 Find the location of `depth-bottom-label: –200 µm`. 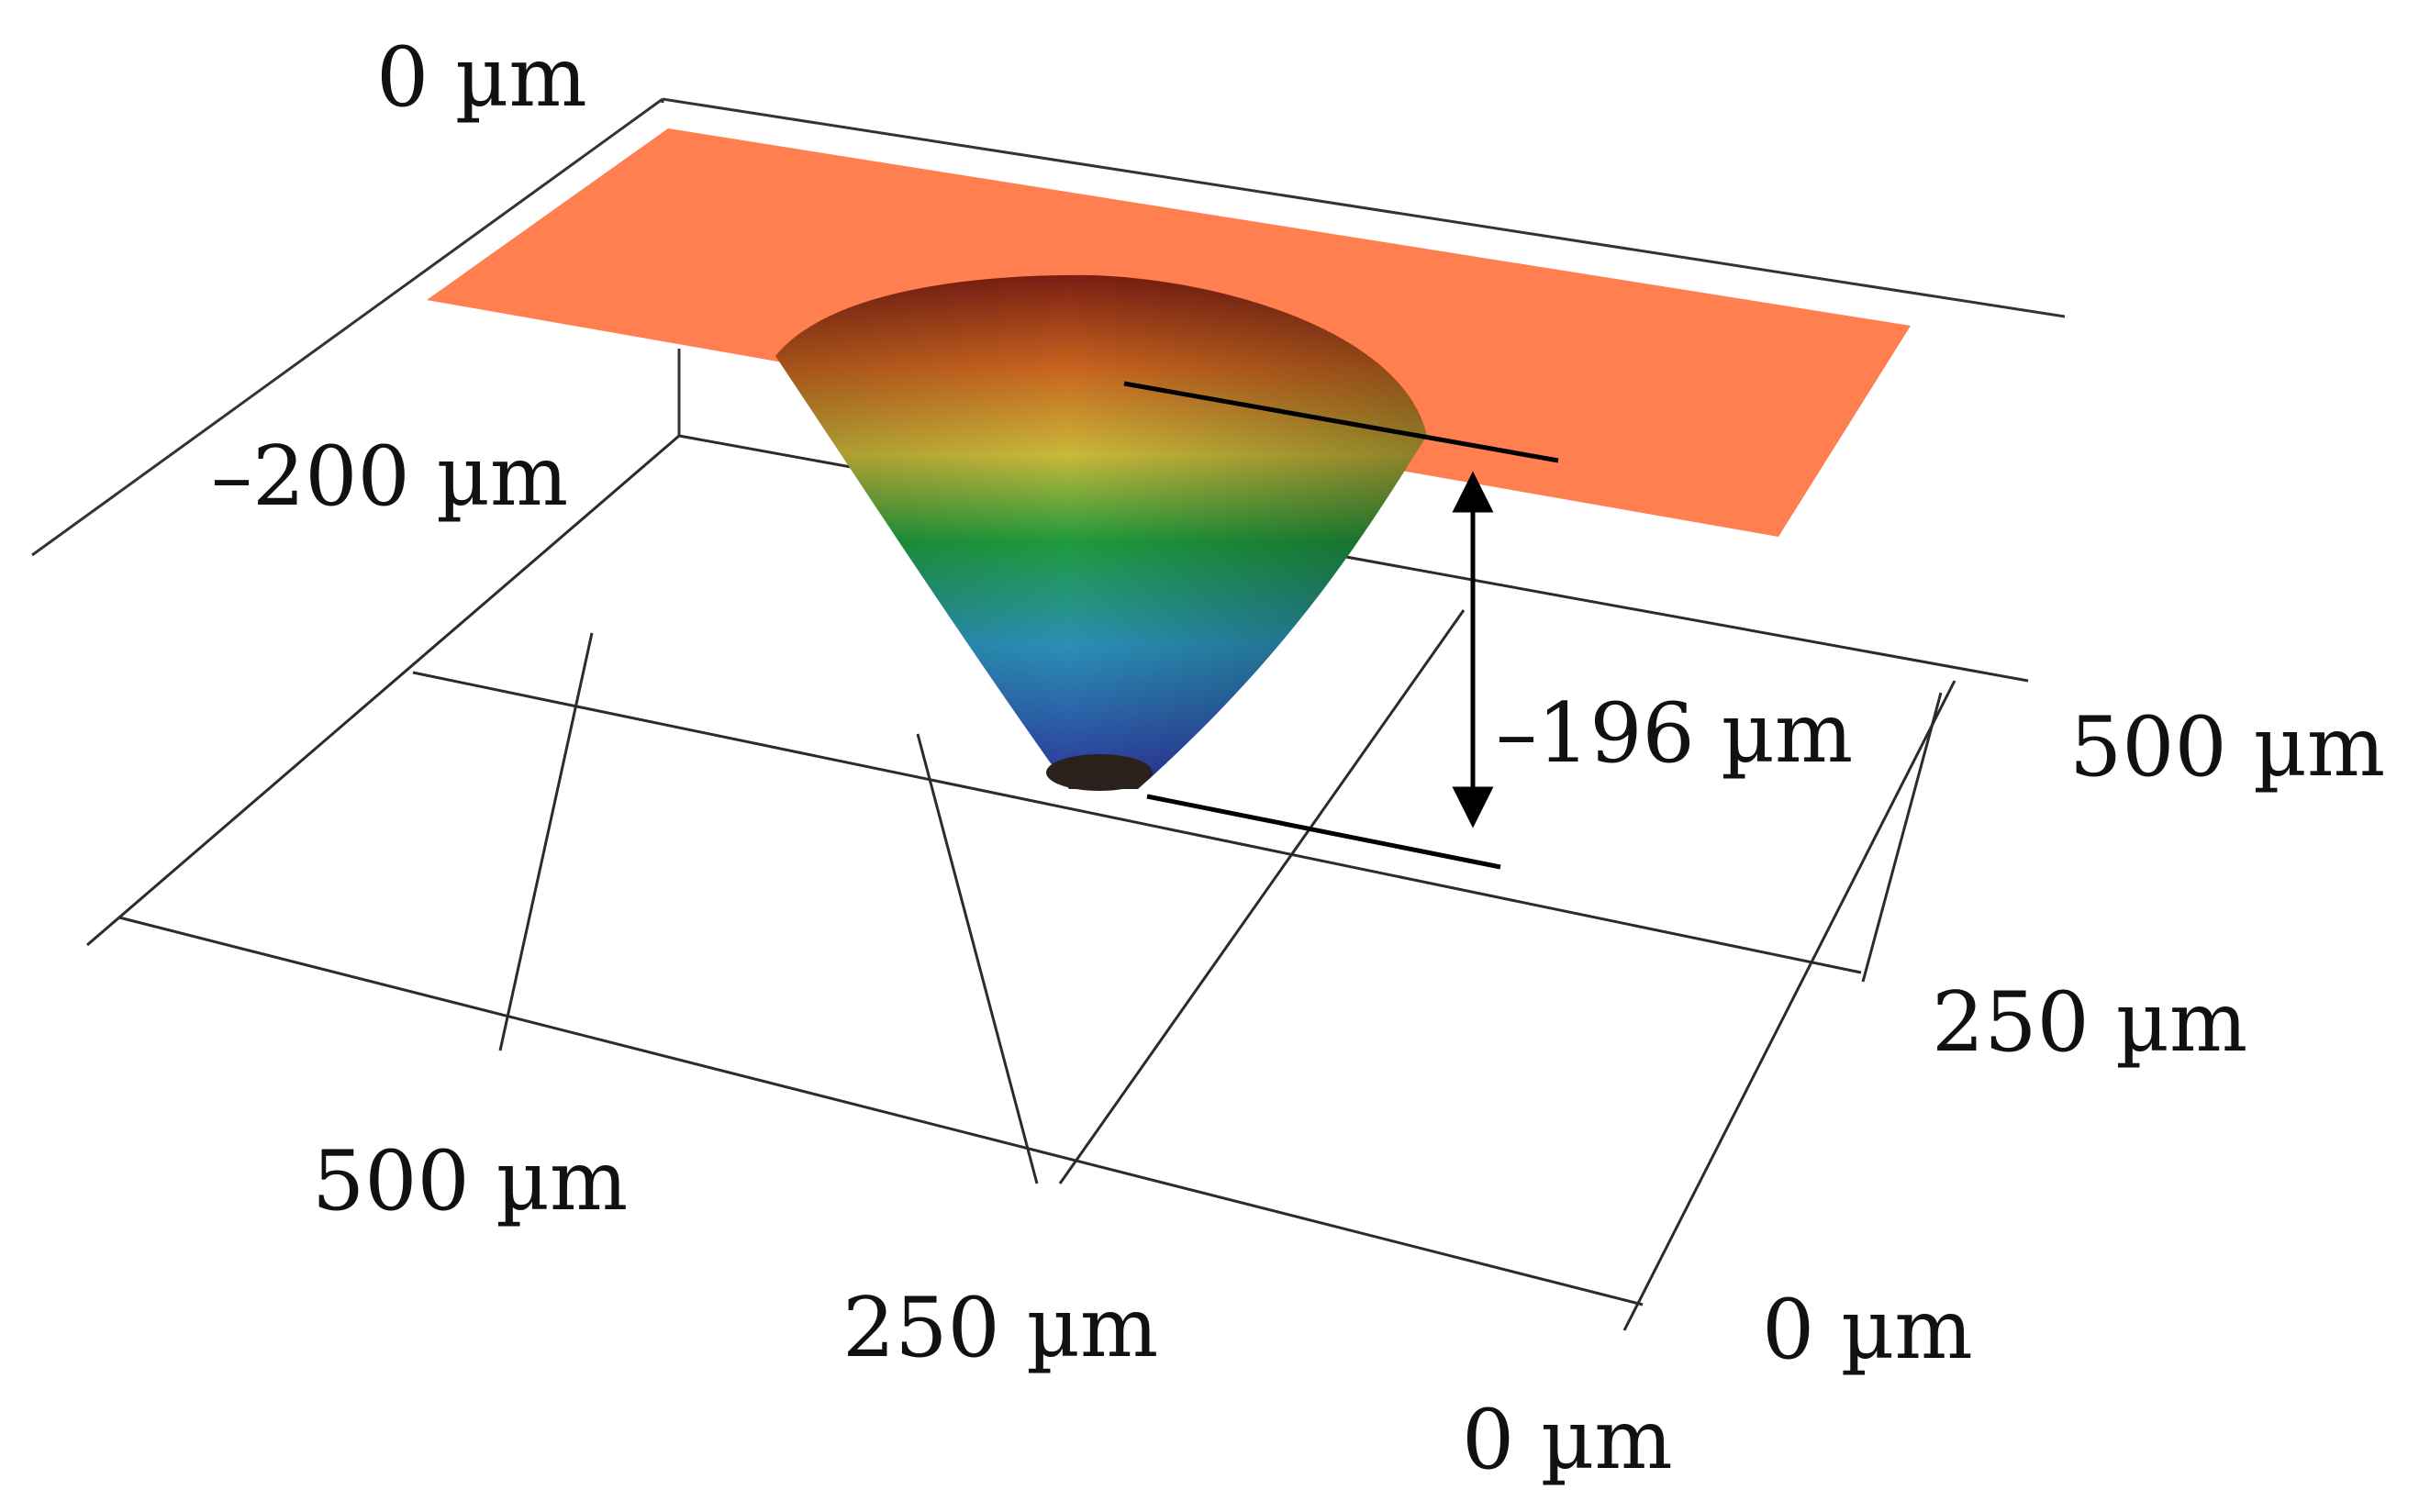

depth-bottom-label: –200 µm is located at coordinates (389, 476).